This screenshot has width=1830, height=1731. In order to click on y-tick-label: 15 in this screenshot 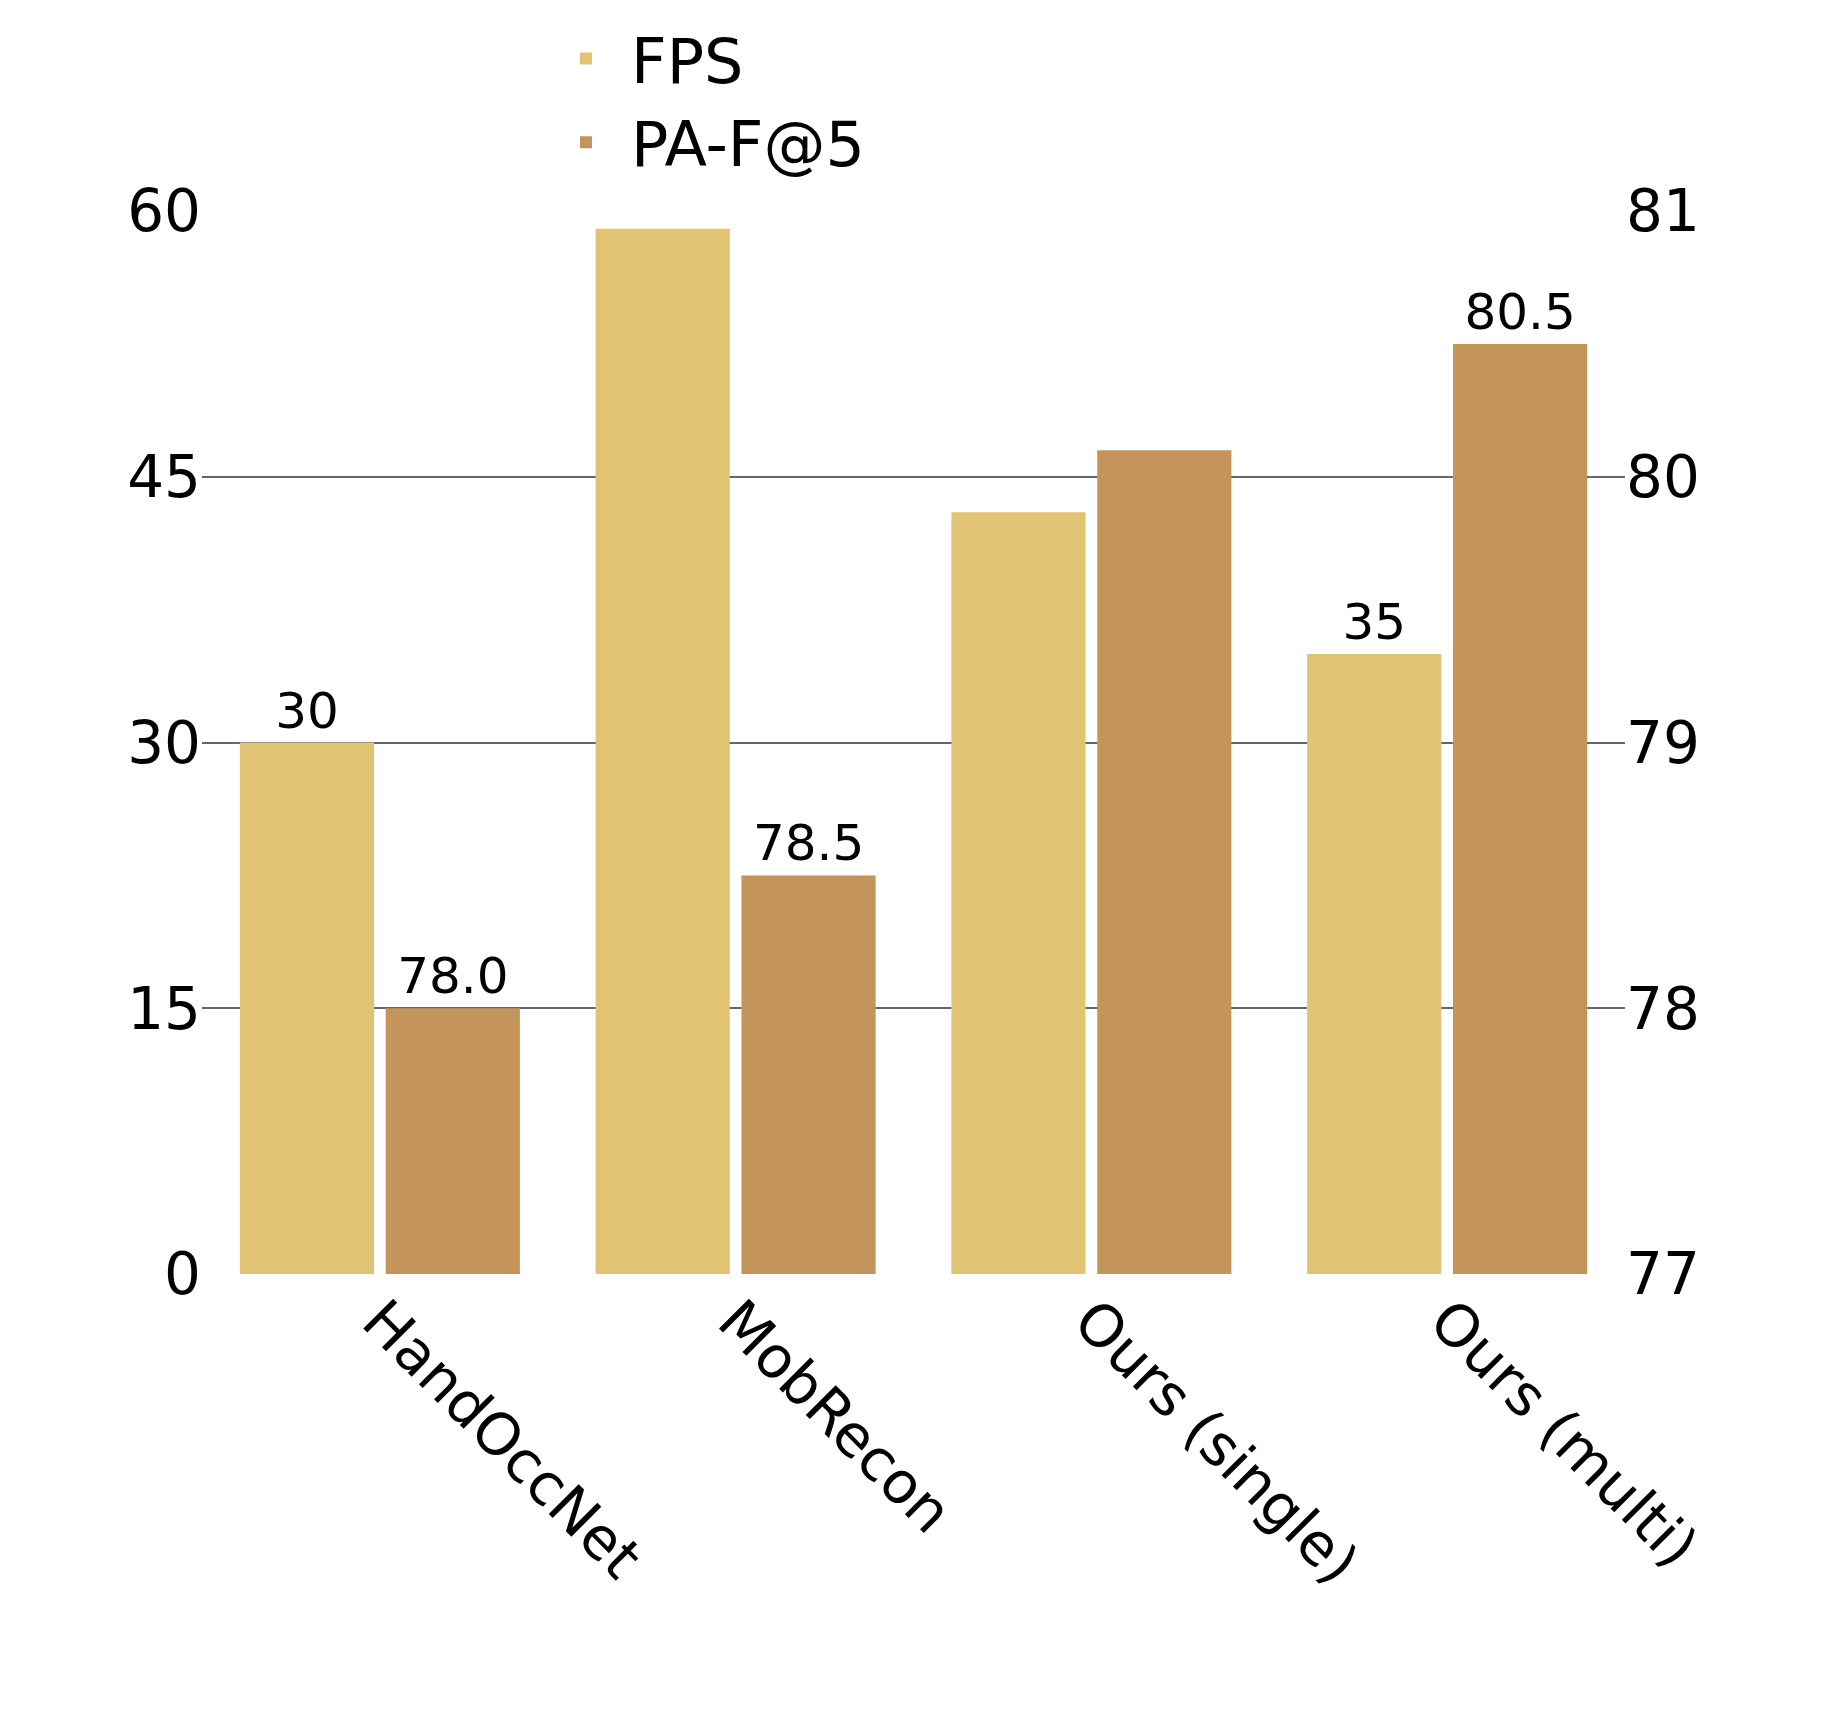, I will do `click(164, 1008)`.